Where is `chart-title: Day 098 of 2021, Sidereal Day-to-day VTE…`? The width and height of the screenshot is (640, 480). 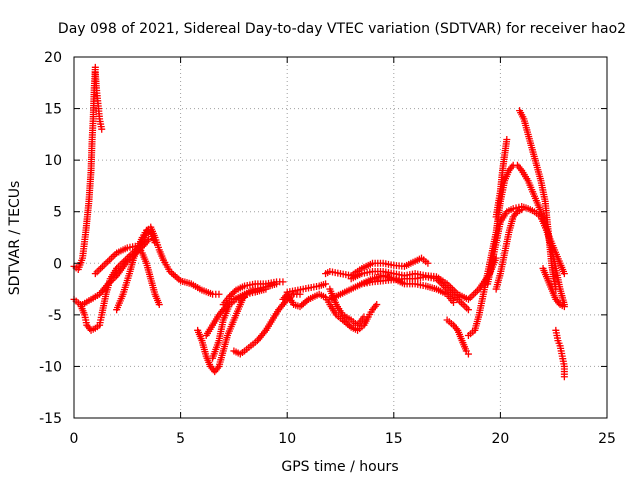
chart-title: Day 098 of 2021, Sidereal Day-to-day VTE… is located at coordinates (342, 29).